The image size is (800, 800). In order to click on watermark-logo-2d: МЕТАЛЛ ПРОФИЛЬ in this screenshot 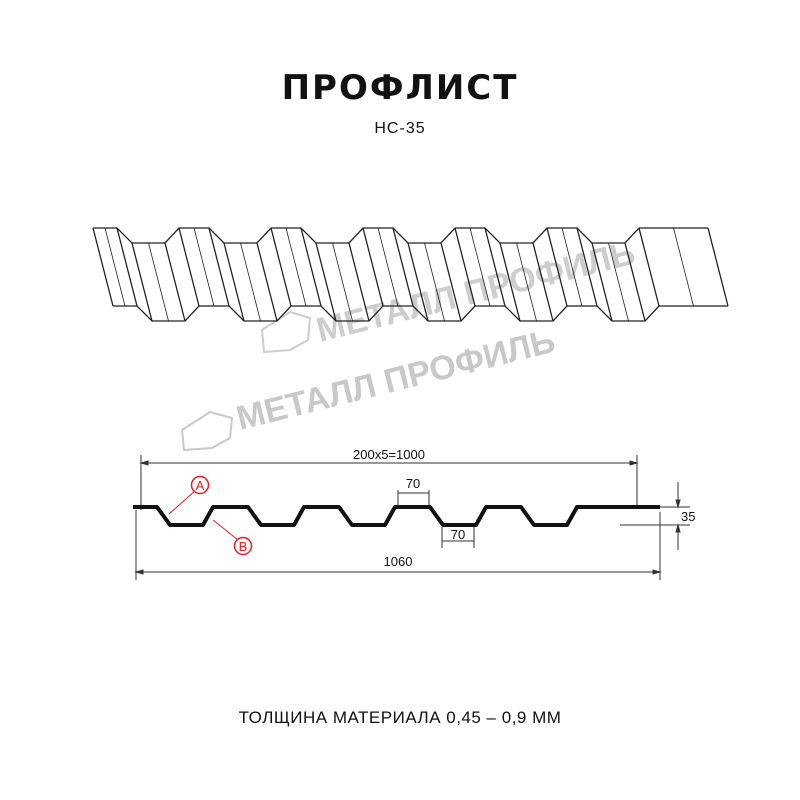, I will do `click(369, 387)`.